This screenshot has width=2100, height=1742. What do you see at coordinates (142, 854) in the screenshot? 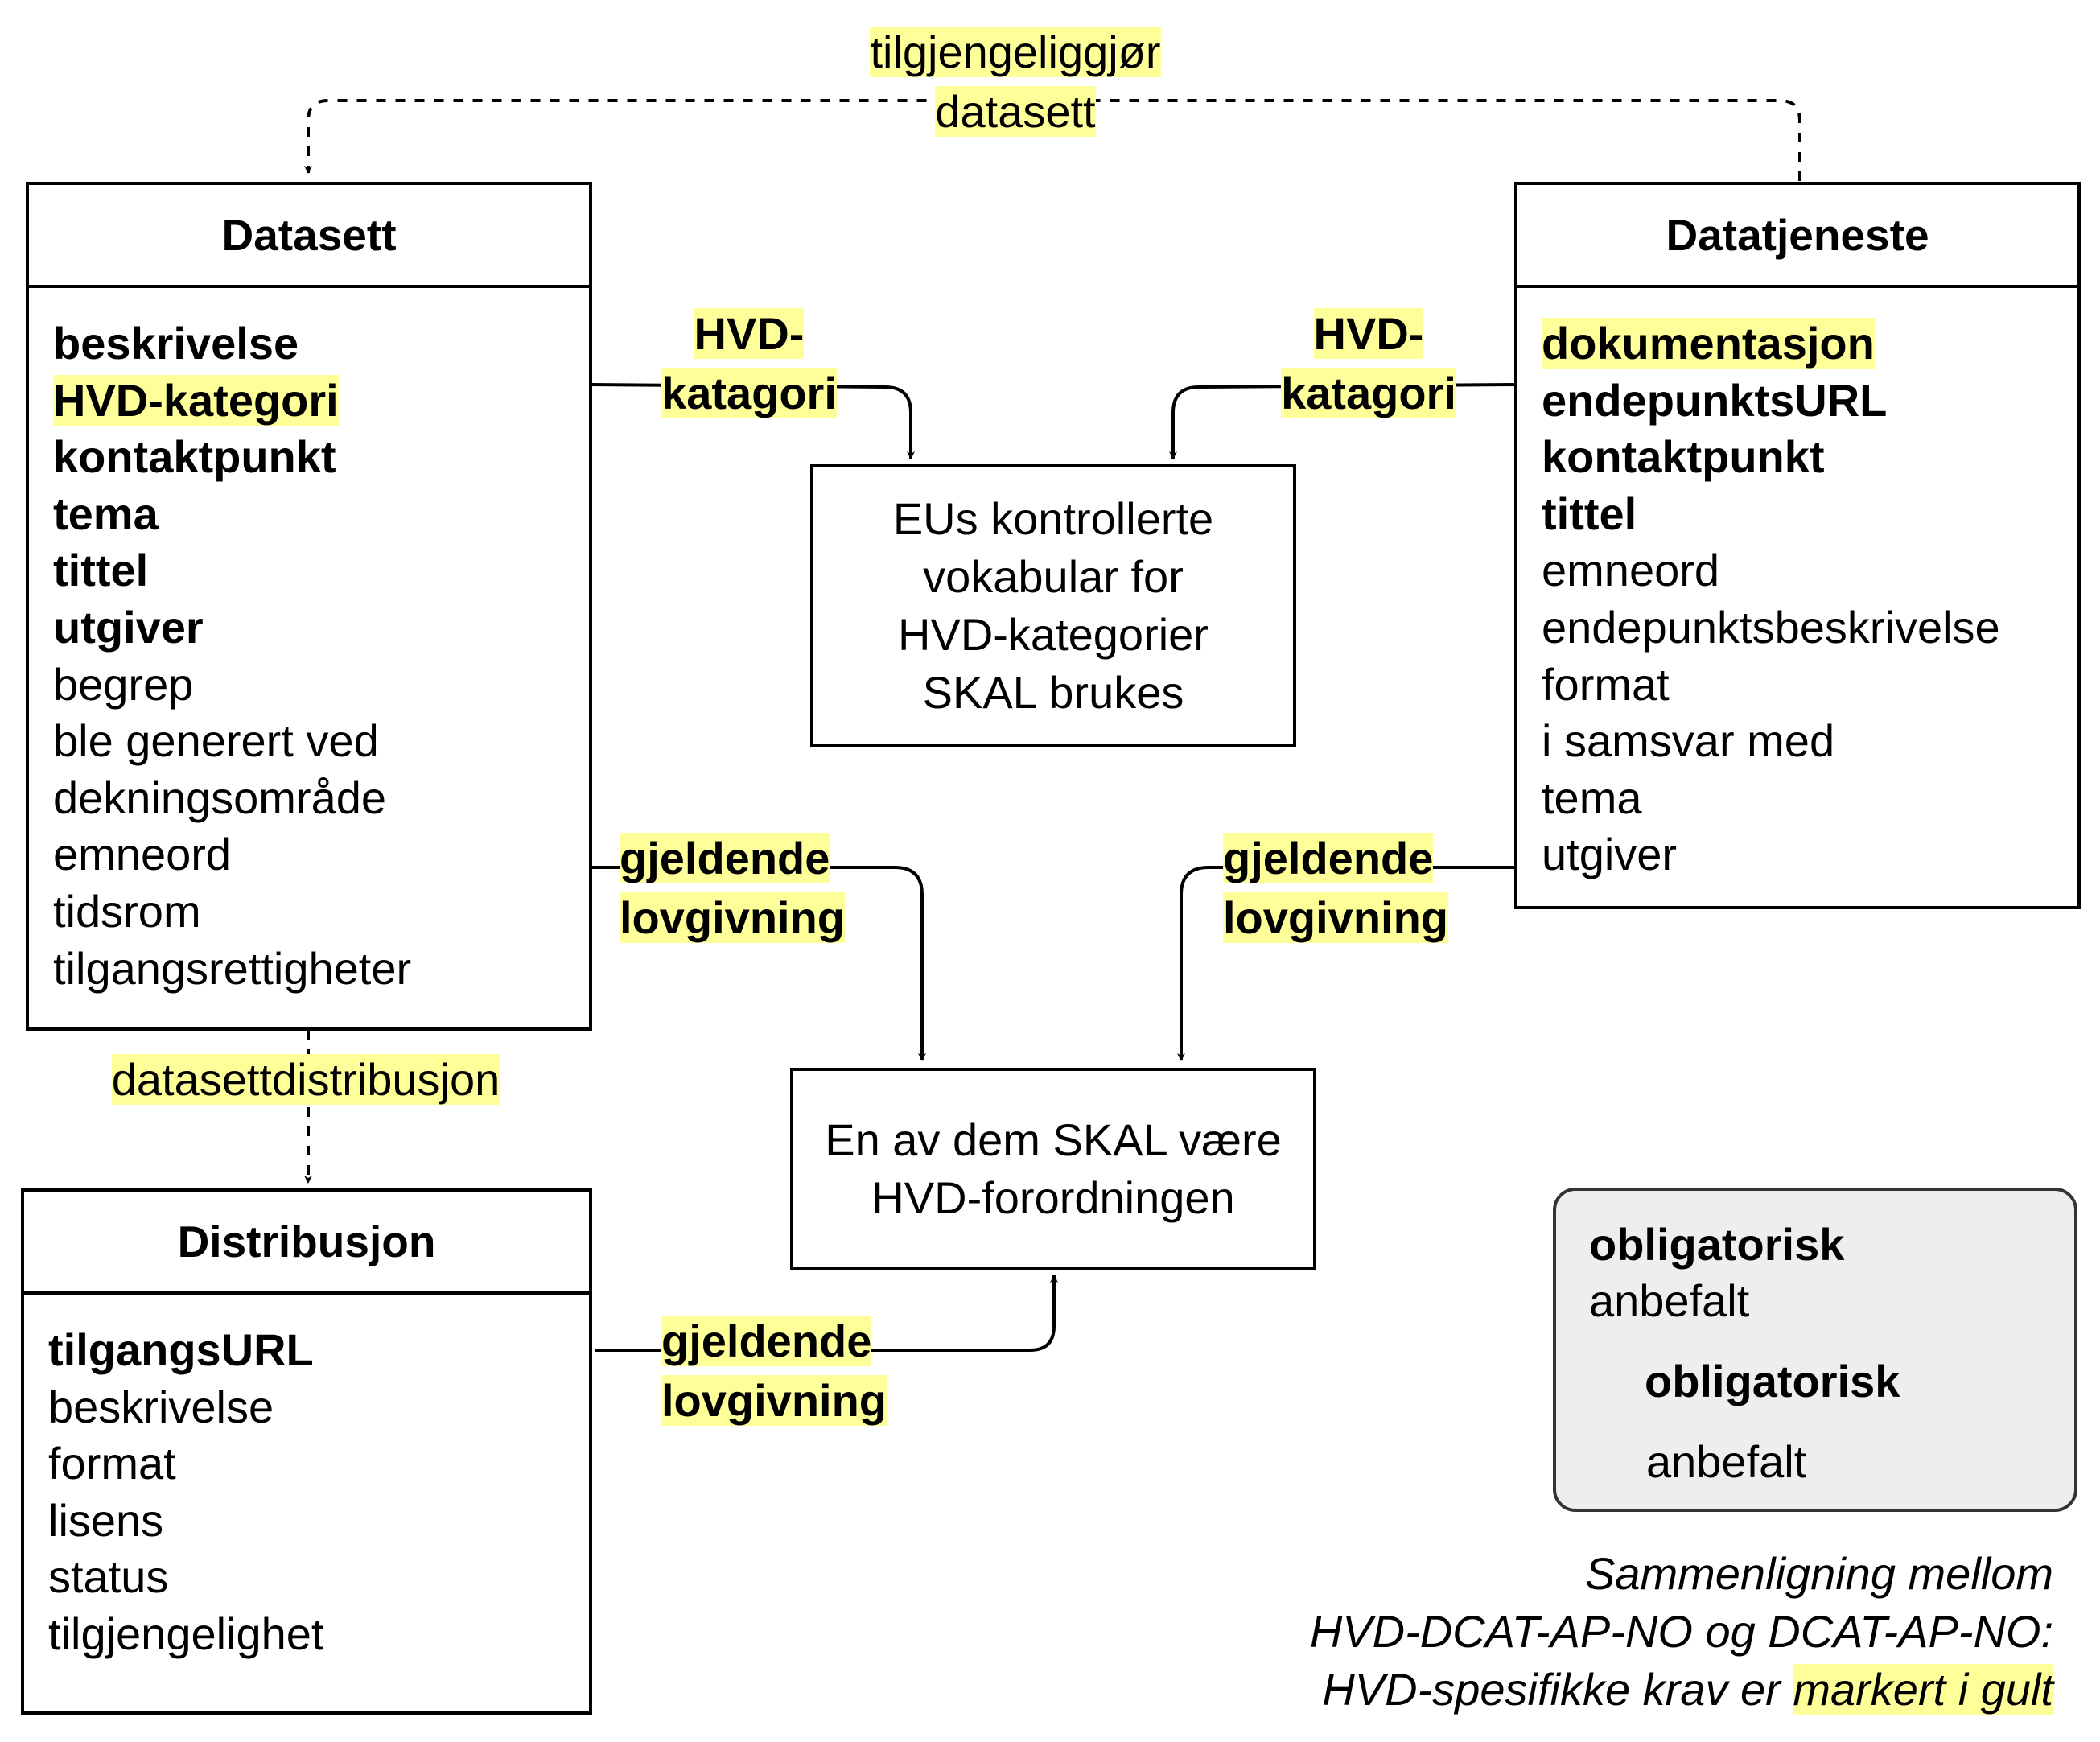
I see `datasett-attribute-text: emneord` at bounding box center [142, 854].